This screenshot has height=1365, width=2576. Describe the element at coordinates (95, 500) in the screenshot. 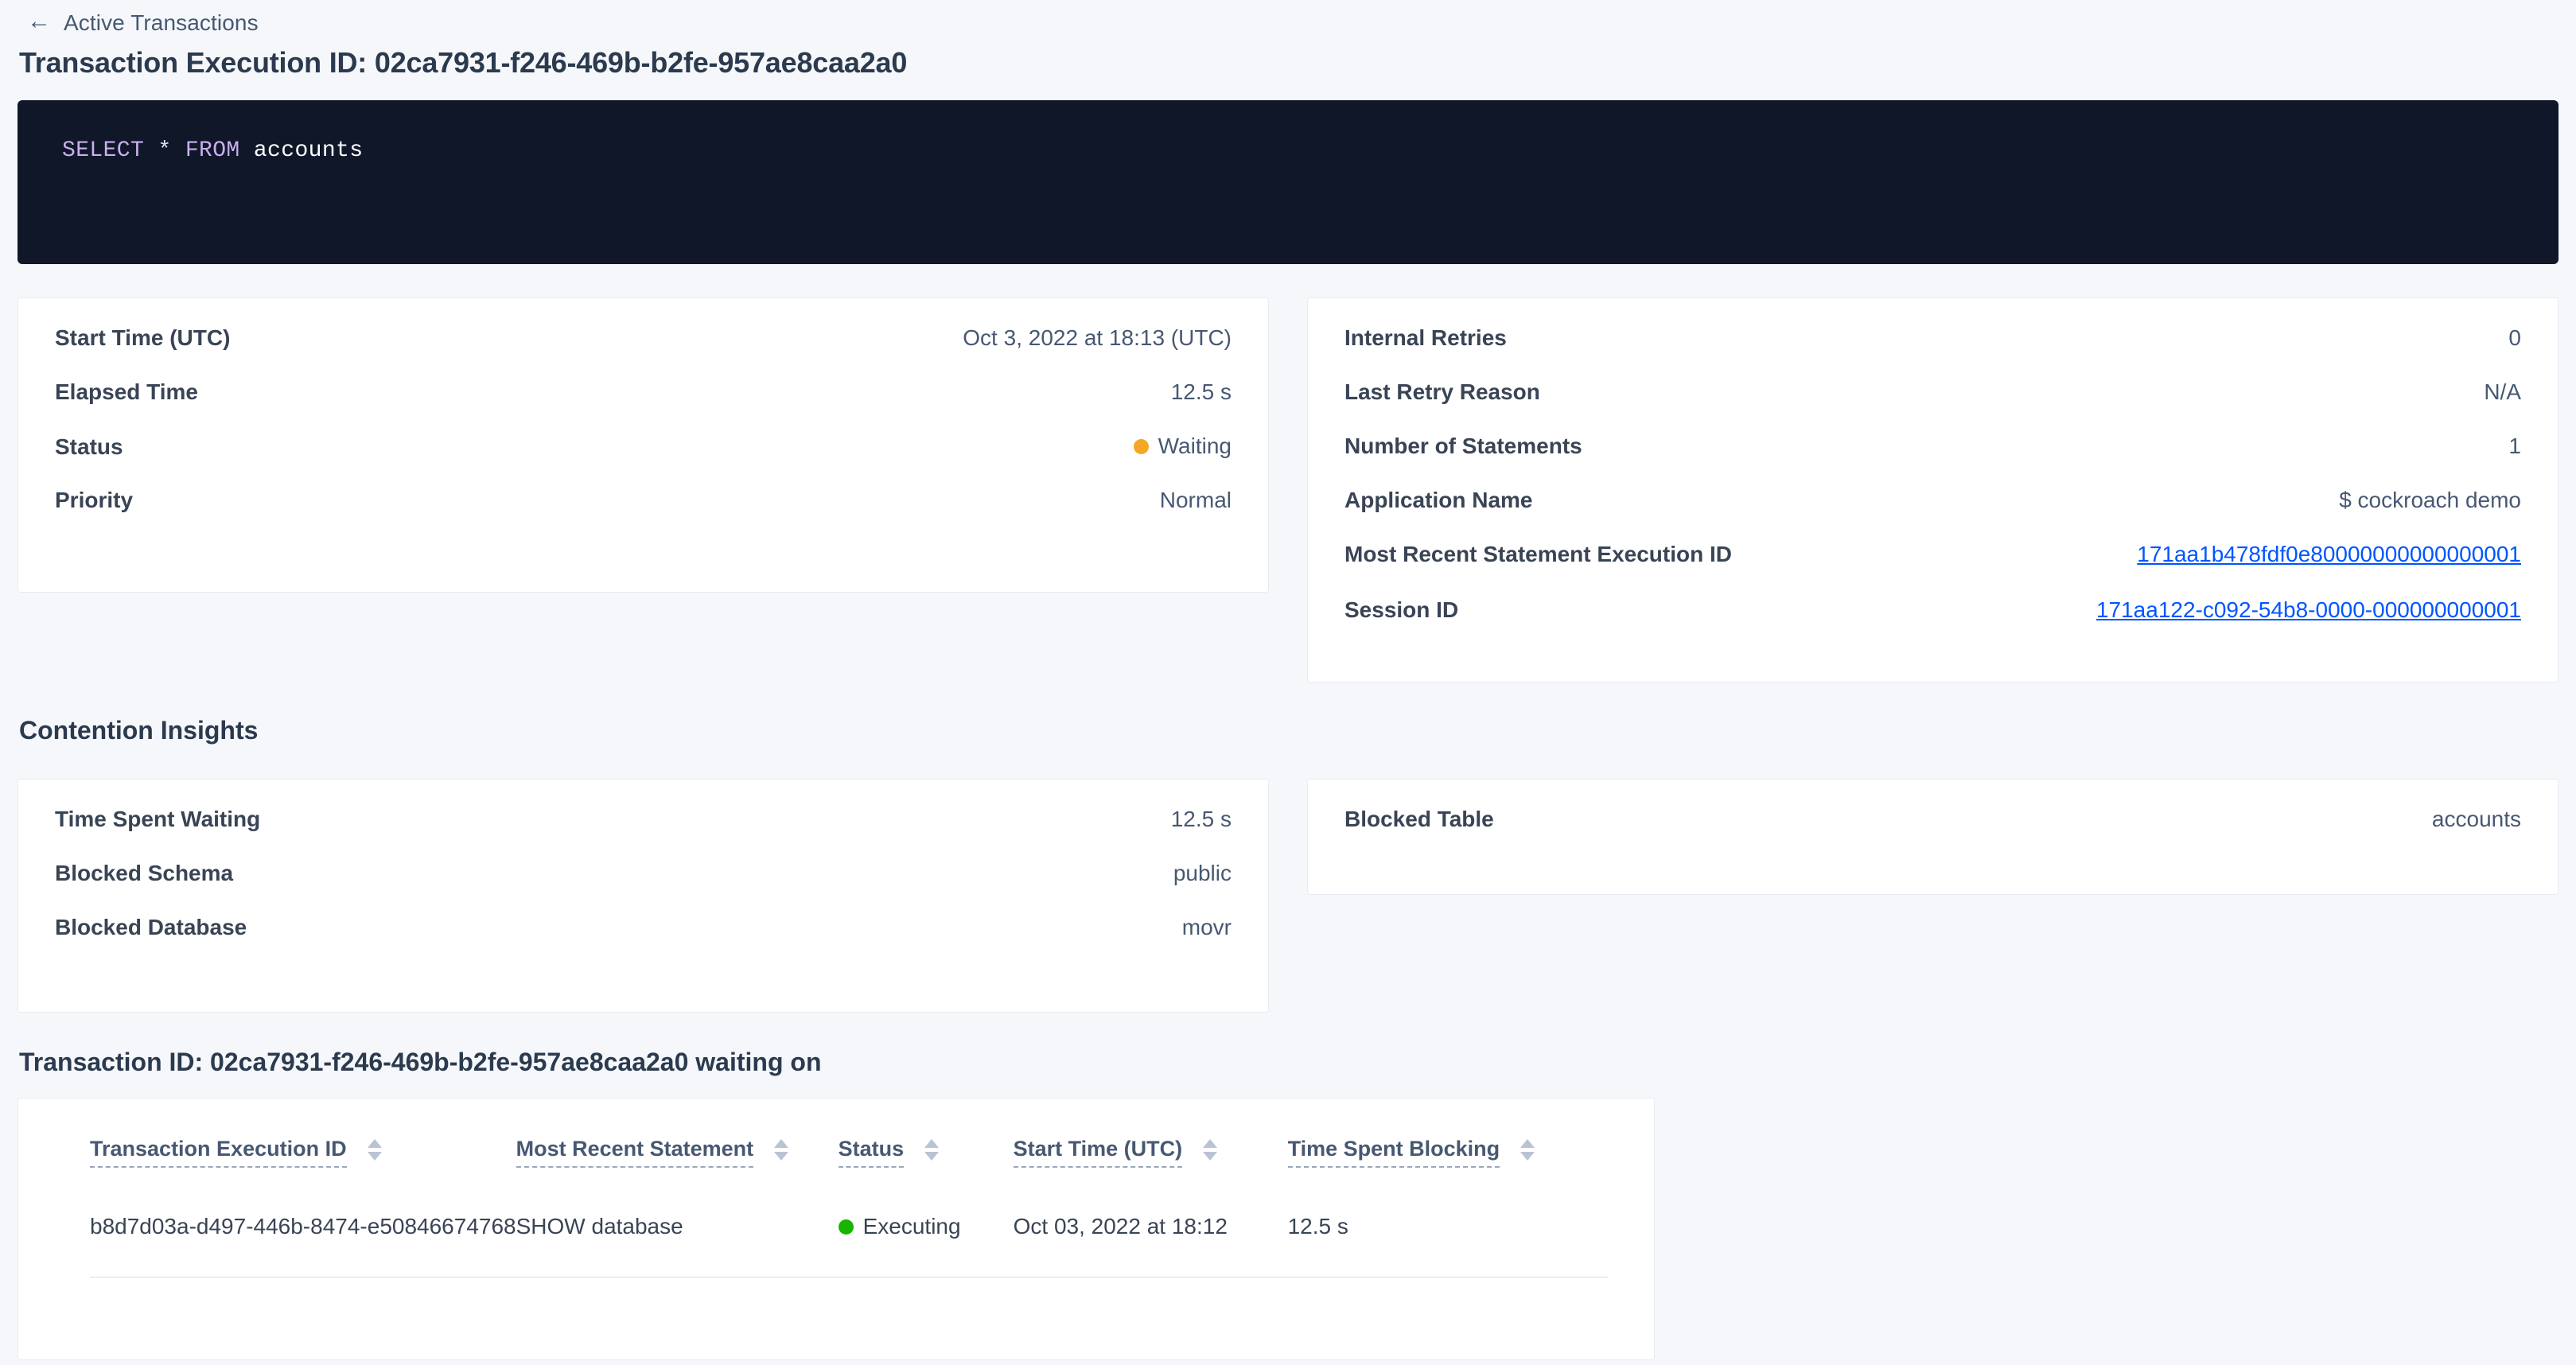

I see `detail-label: Priority` at that location.